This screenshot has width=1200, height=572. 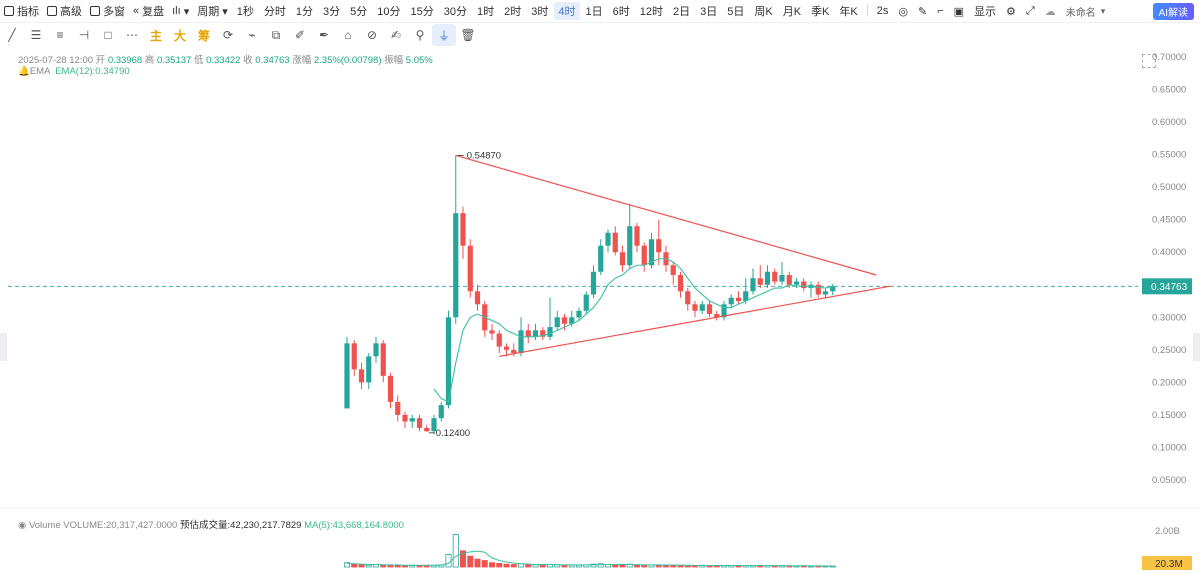 What do you see at coordinates (422, 12) in the screenshot?
I see `period-option: 15分` at bounding box center [422, 12].